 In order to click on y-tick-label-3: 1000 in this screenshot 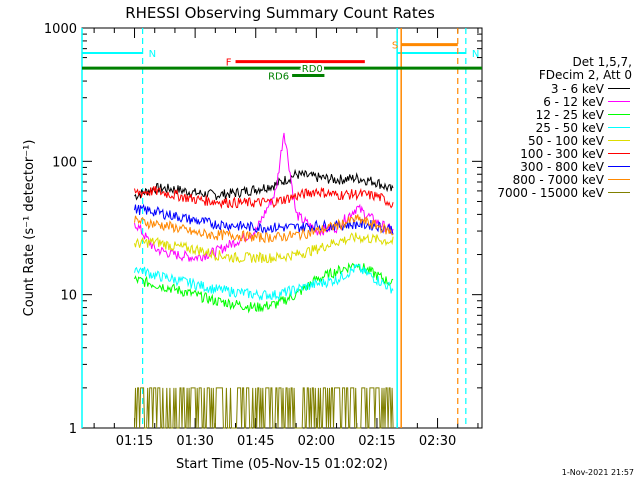, I will do `click(60, 29)`.